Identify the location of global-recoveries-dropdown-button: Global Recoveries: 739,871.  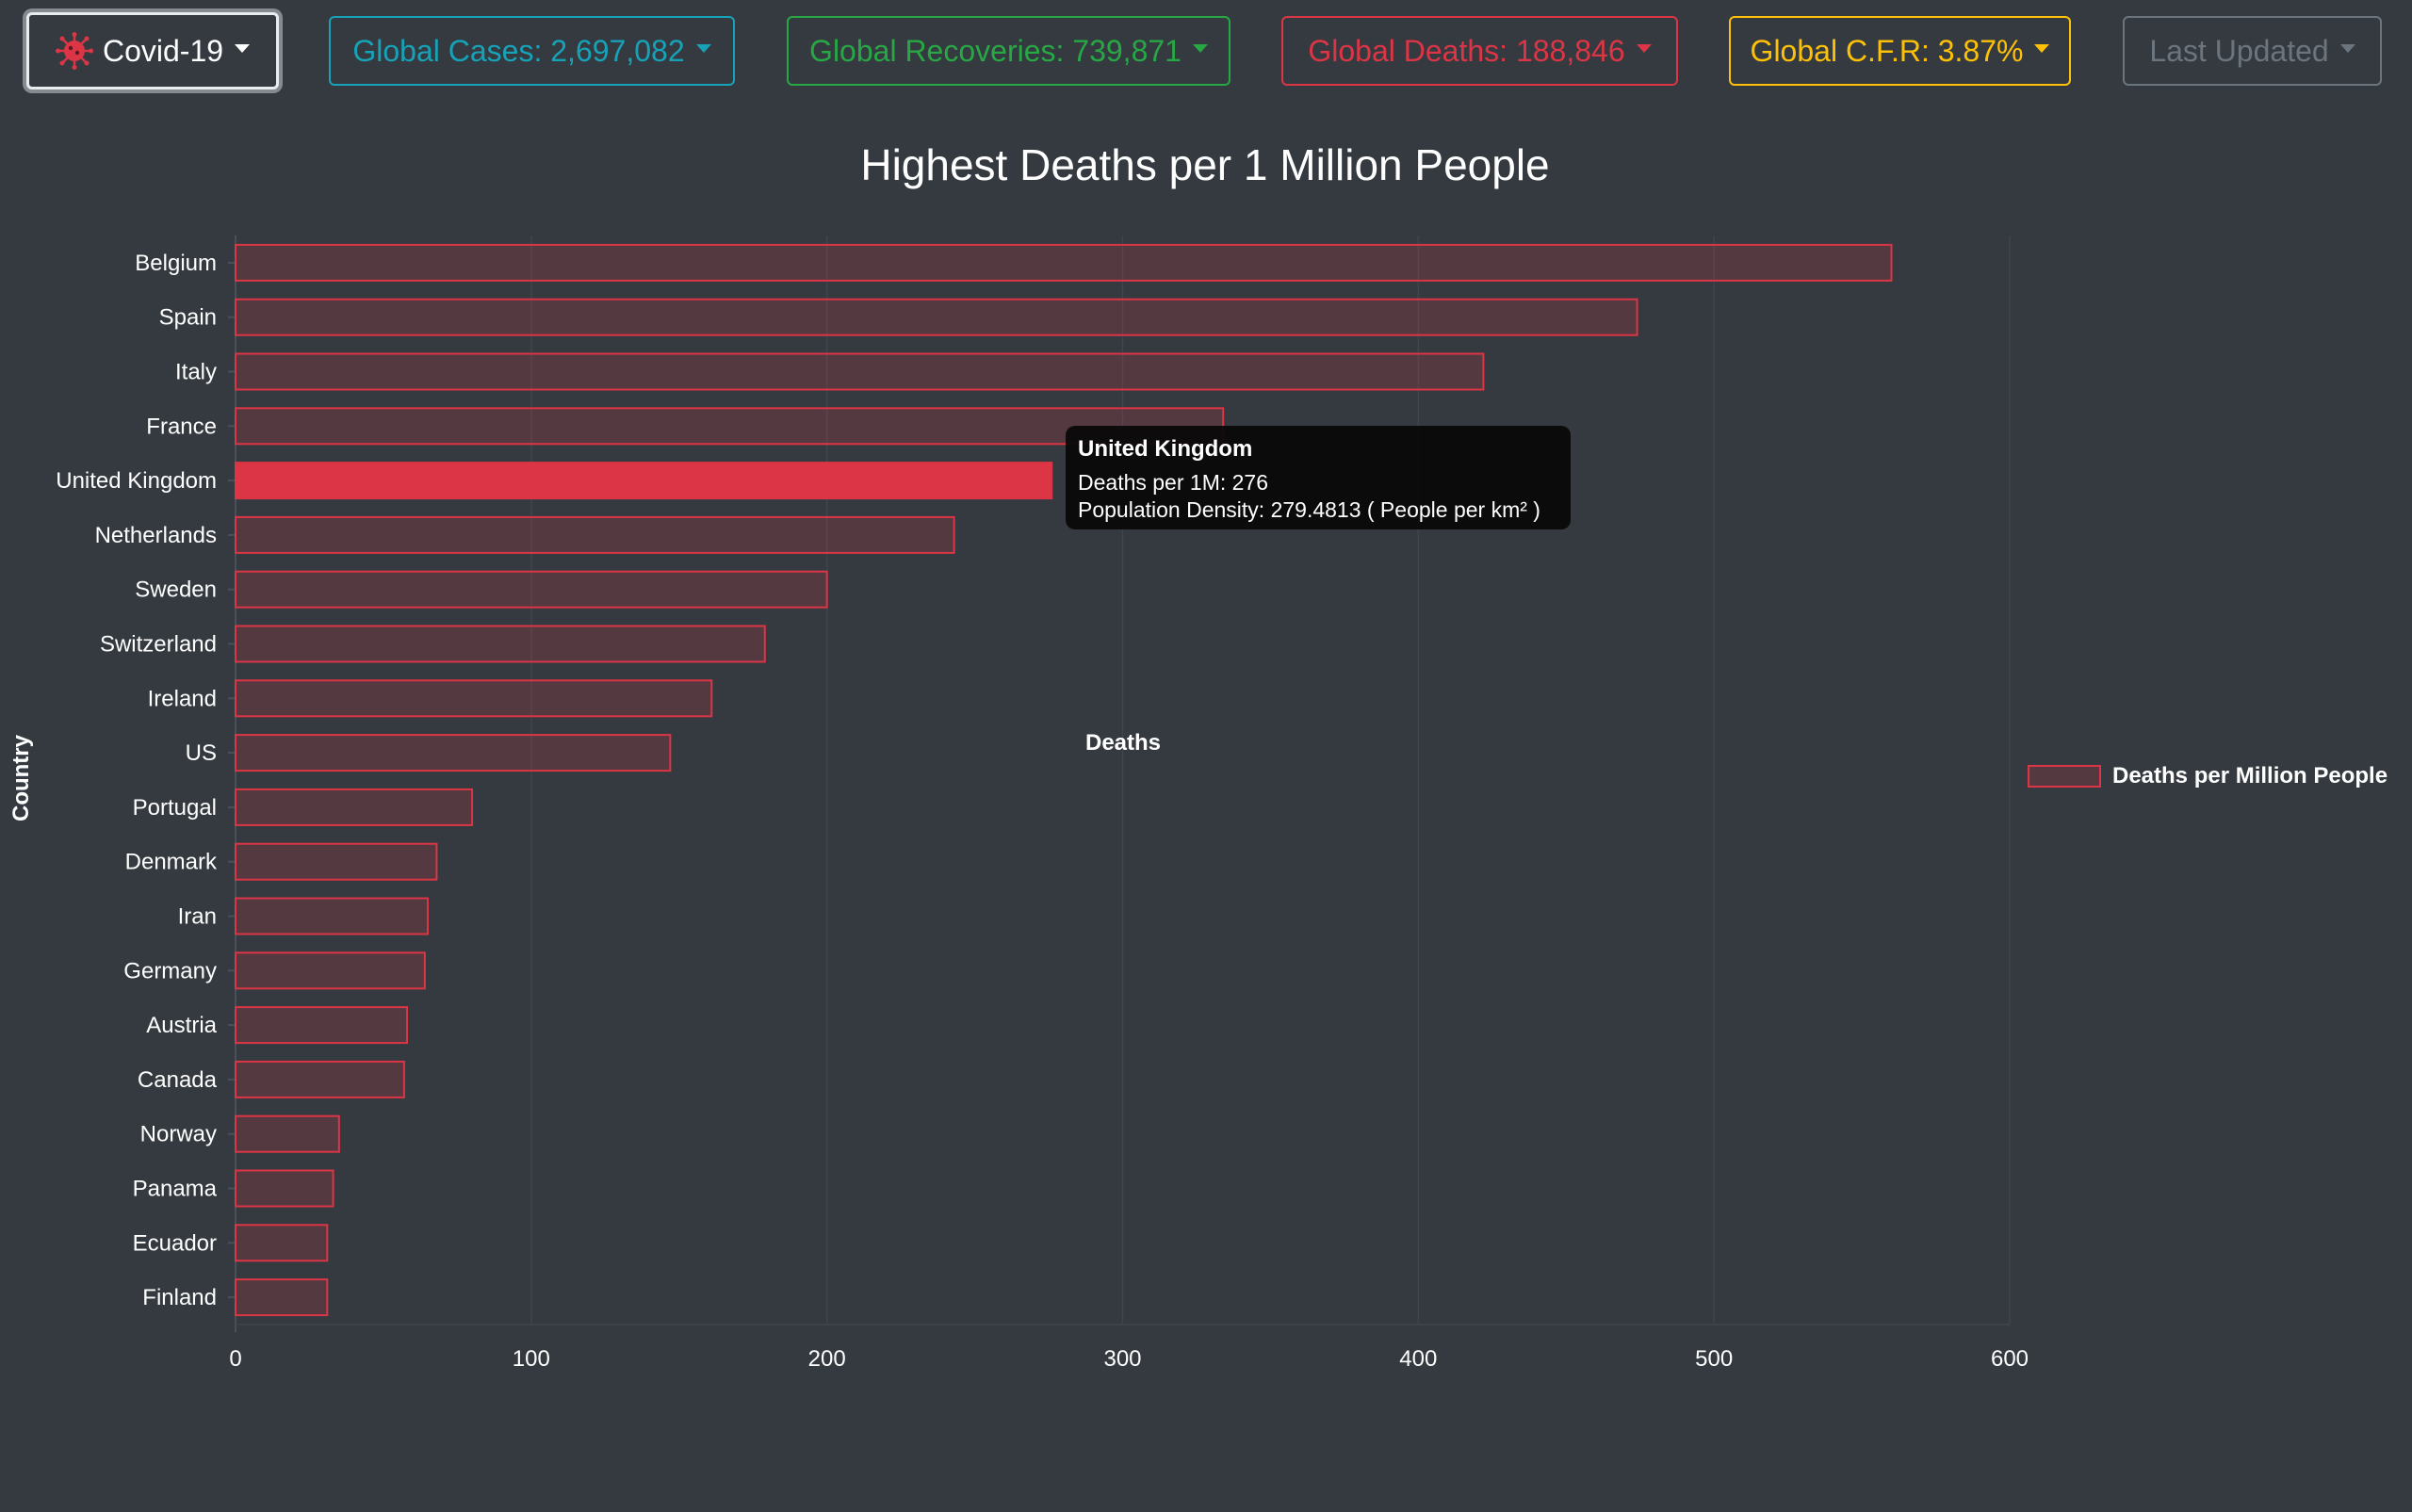
(1008, 51).